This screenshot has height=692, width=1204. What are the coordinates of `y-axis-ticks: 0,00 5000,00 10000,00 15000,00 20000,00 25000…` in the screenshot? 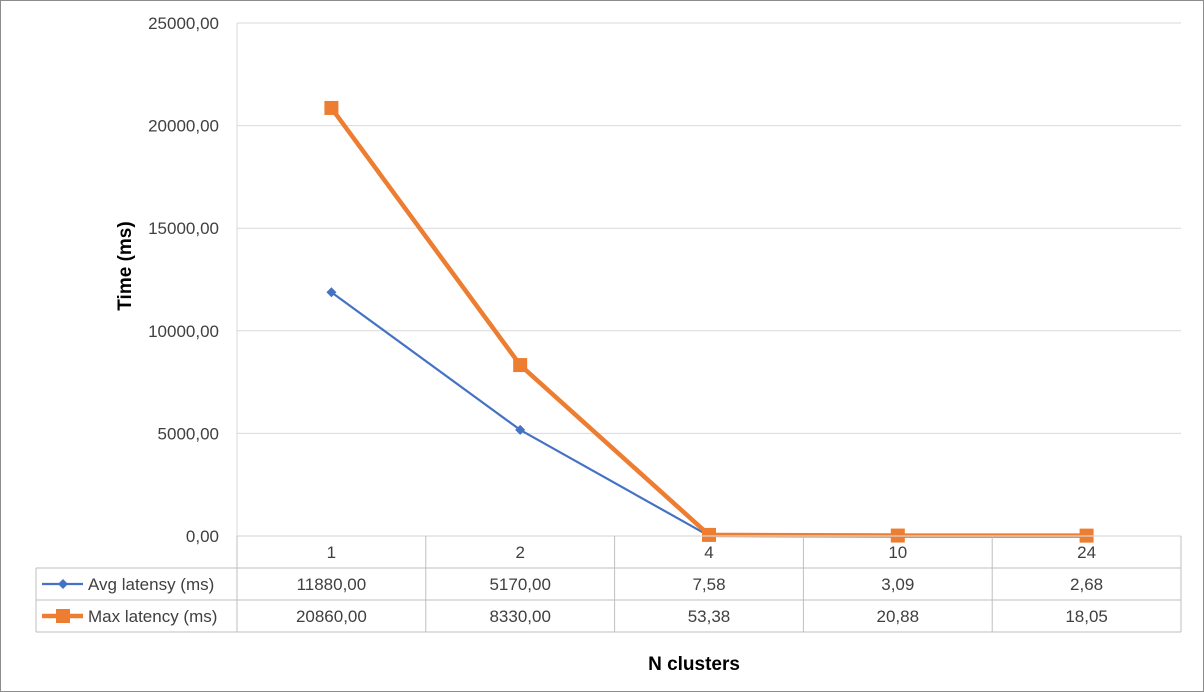 It's located at (183, 280).